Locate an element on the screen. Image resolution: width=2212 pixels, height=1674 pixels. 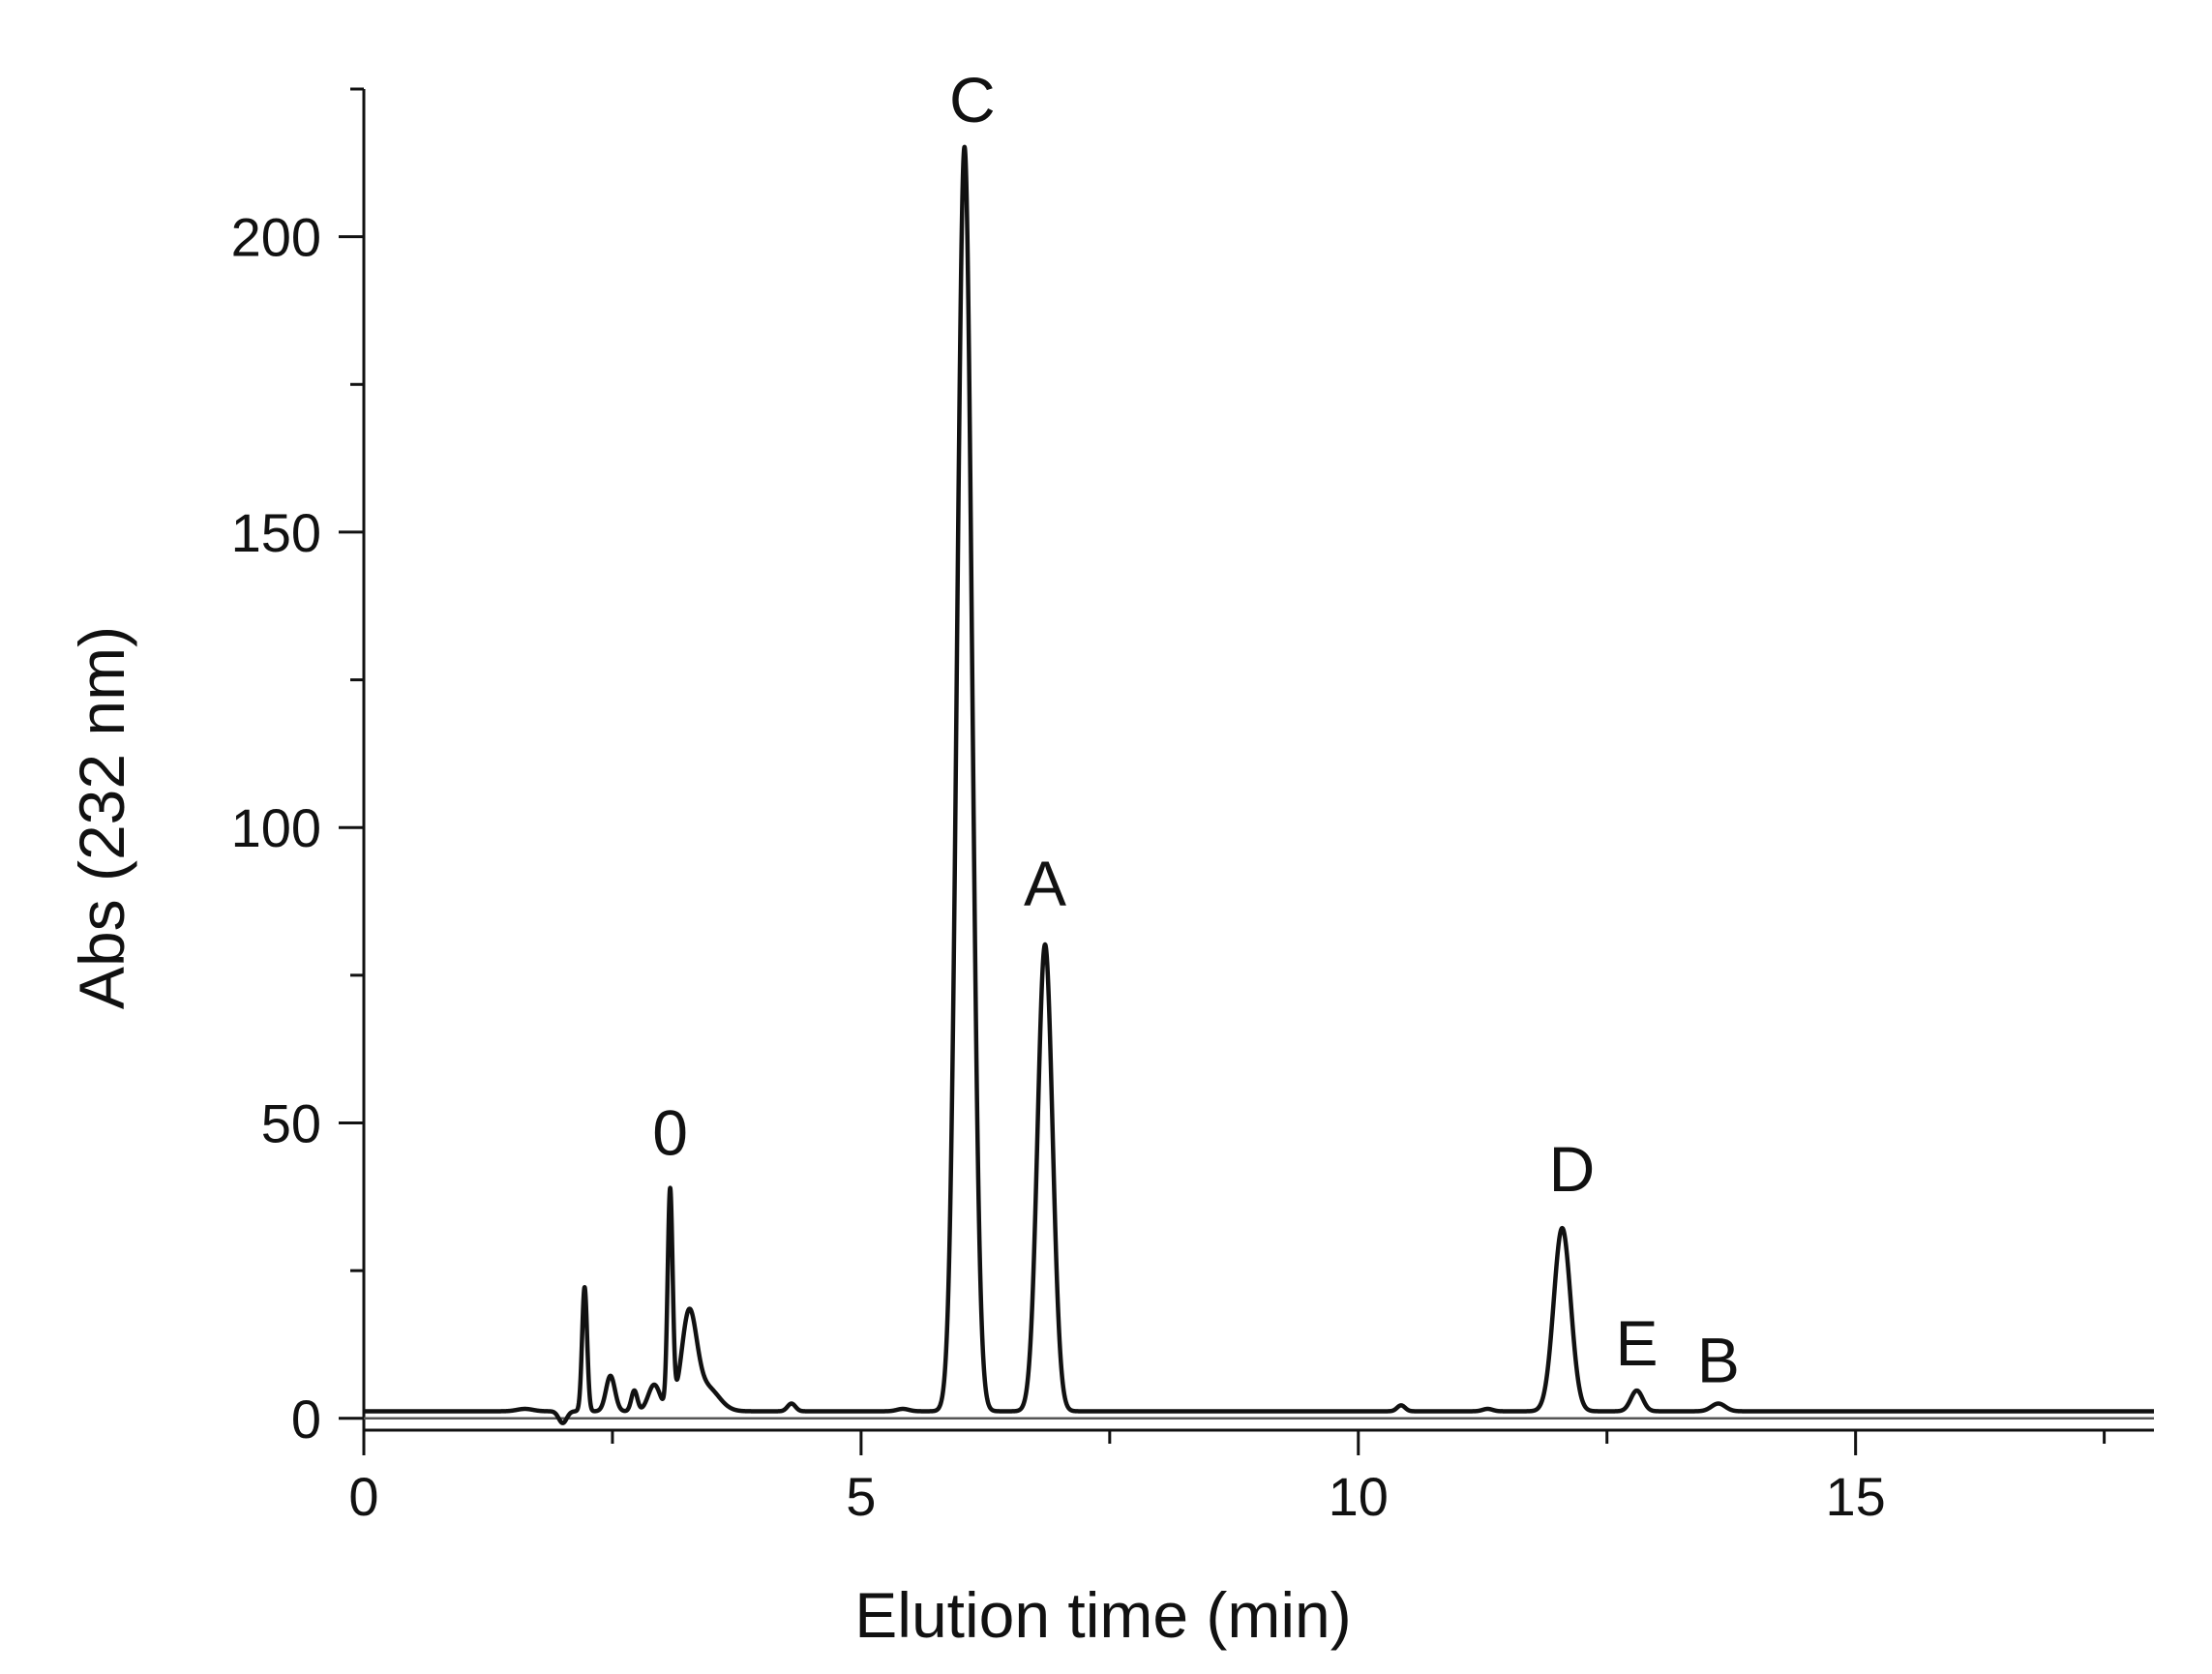
y-ticks: 0 50 100 150 200 is located at coordinates (297, 769).